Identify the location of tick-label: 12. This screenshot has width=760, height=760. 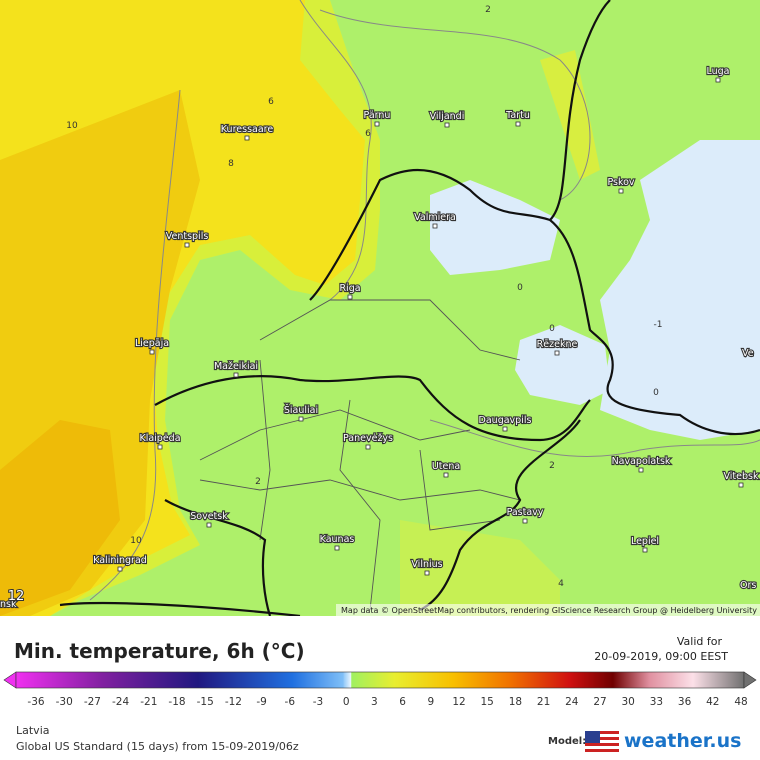
(458, 702).